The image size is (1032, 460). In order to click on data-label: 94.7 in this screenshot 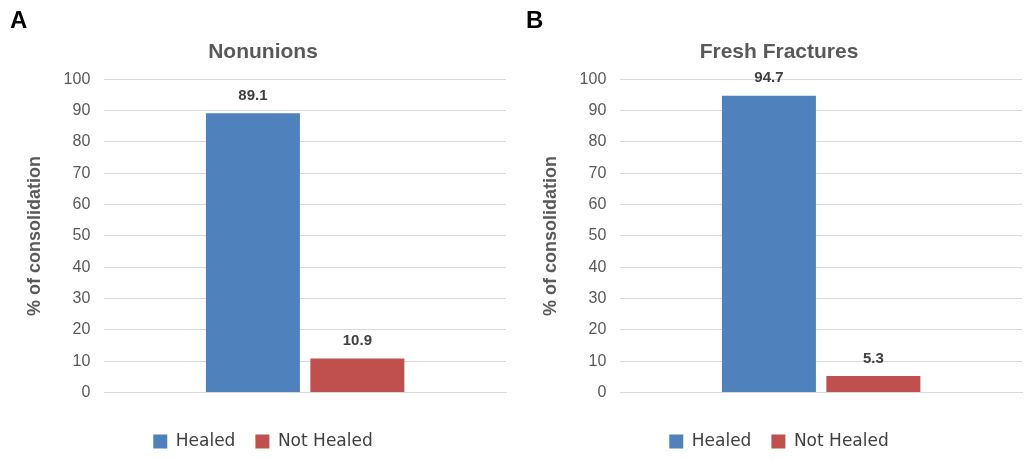, I will do `click(769, 77)`.